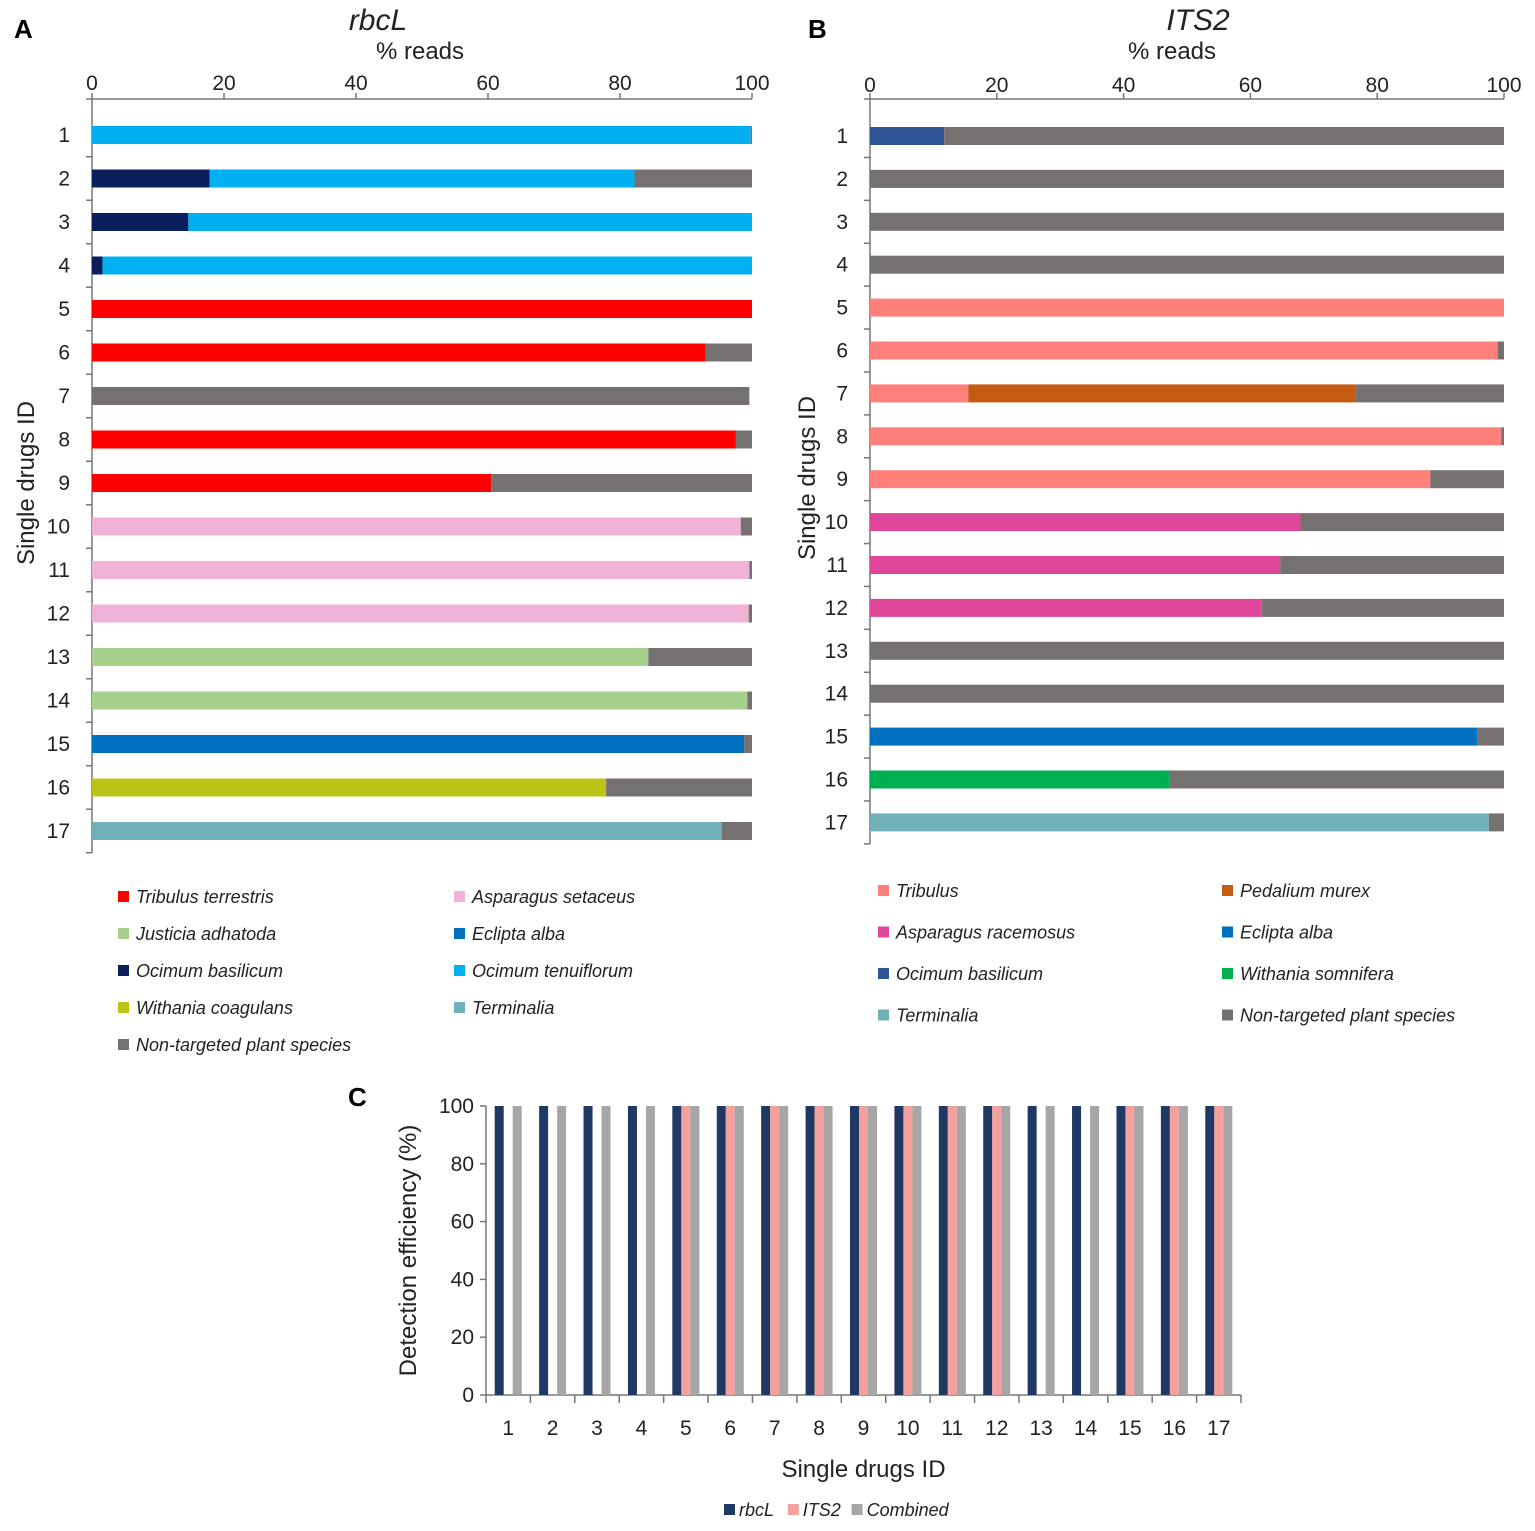  I want to click on panel-label-b: B, so click(817, 29).